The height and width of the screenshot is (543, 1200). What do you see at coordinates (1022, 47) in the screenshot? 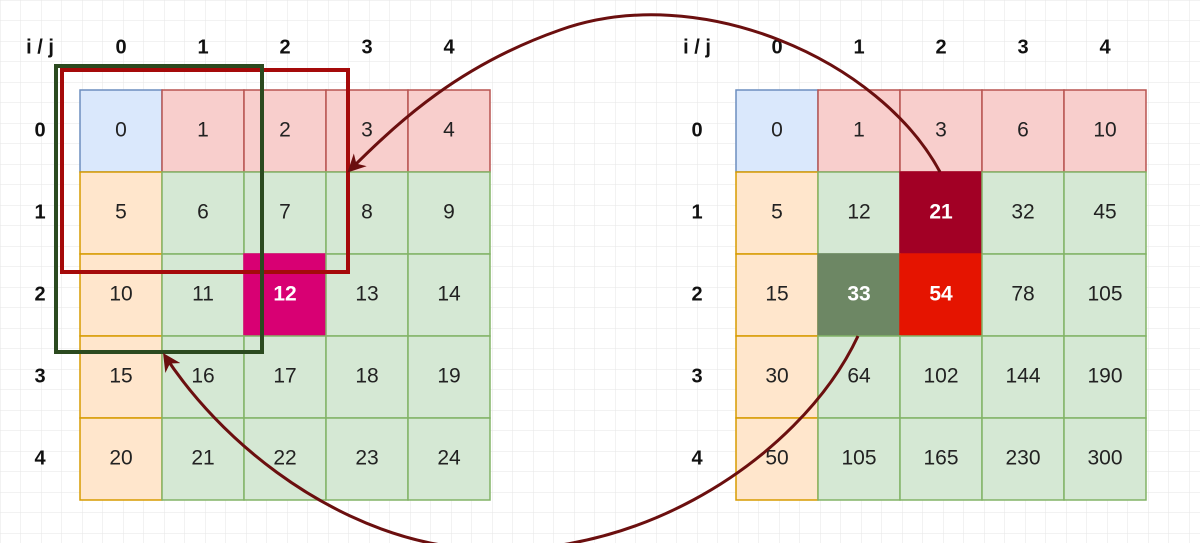
I see `column-label: 3` at bounding box center [1022, 47].